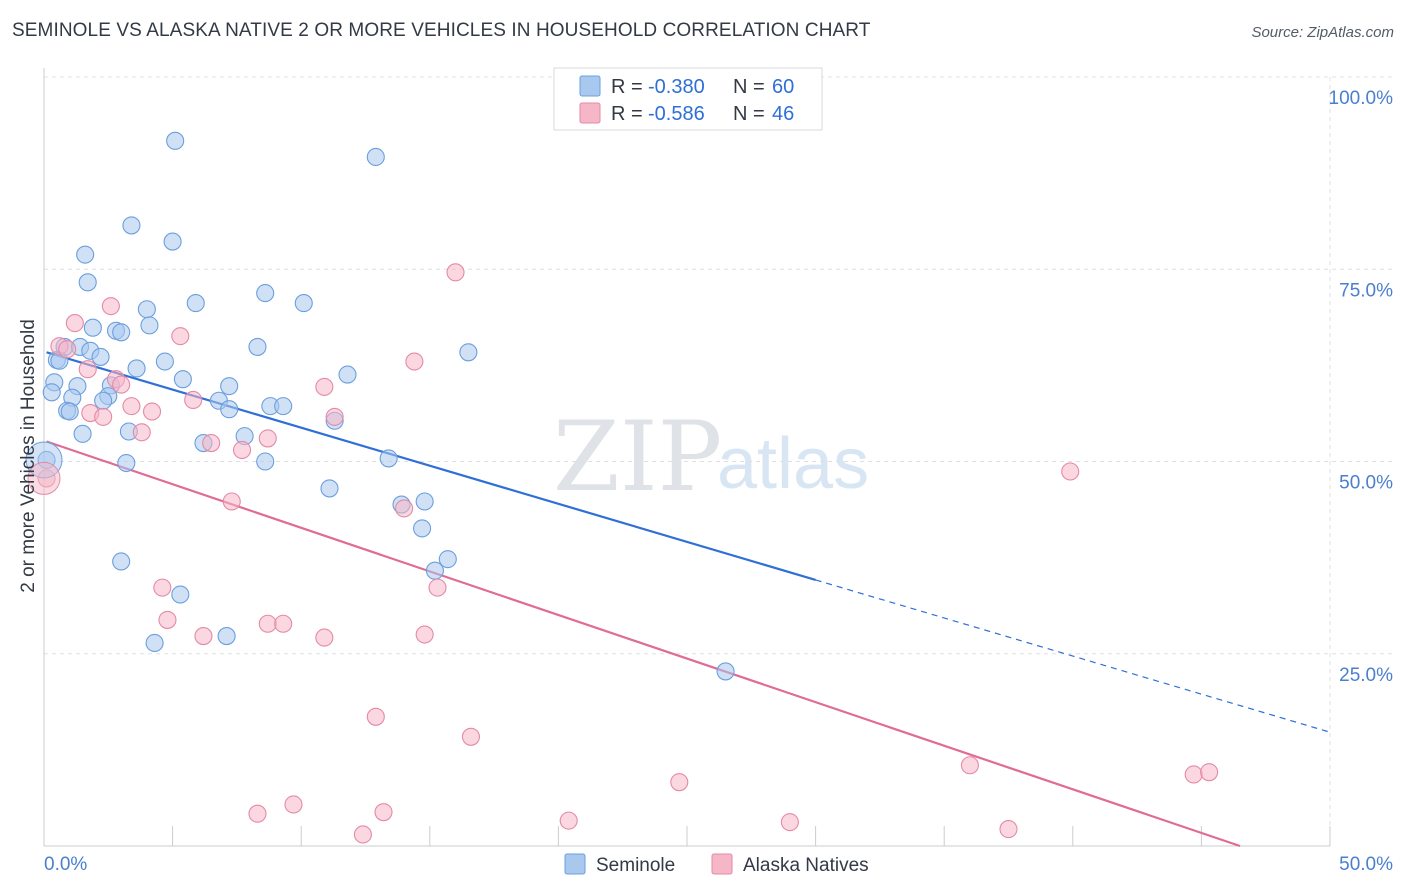  What do you see at coordinates (575, 864) in the screenshot?
I see `legend-swatch-seminole` at bounding box center [575, 864].